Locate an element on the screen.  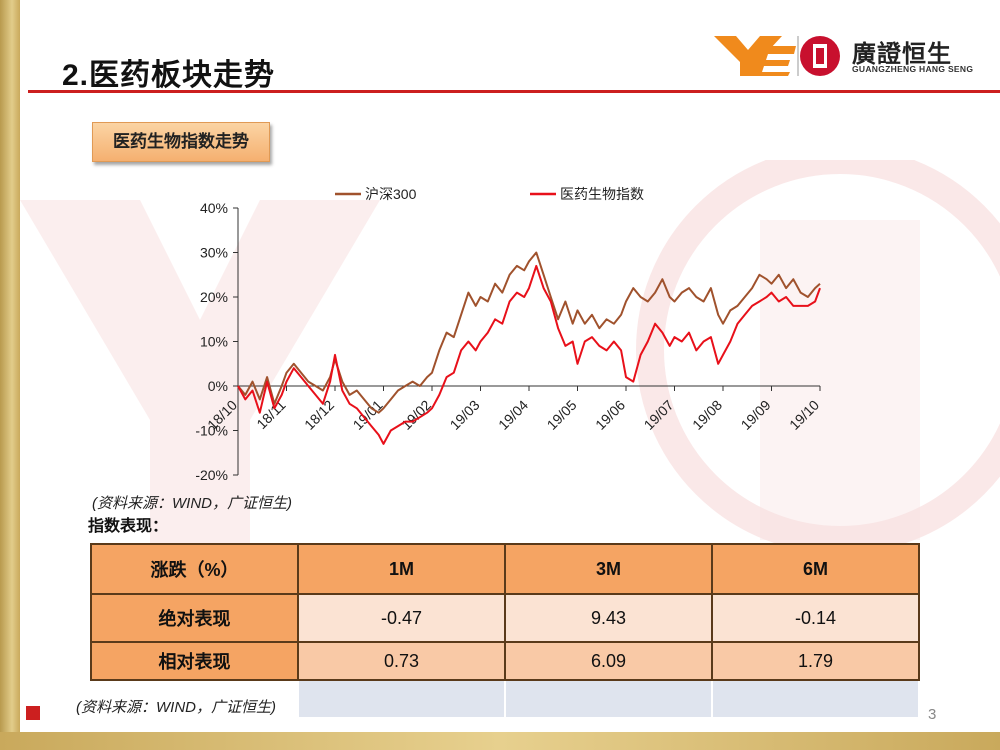
x-tick-label: 19/06 is located at coordinates (610, 415).